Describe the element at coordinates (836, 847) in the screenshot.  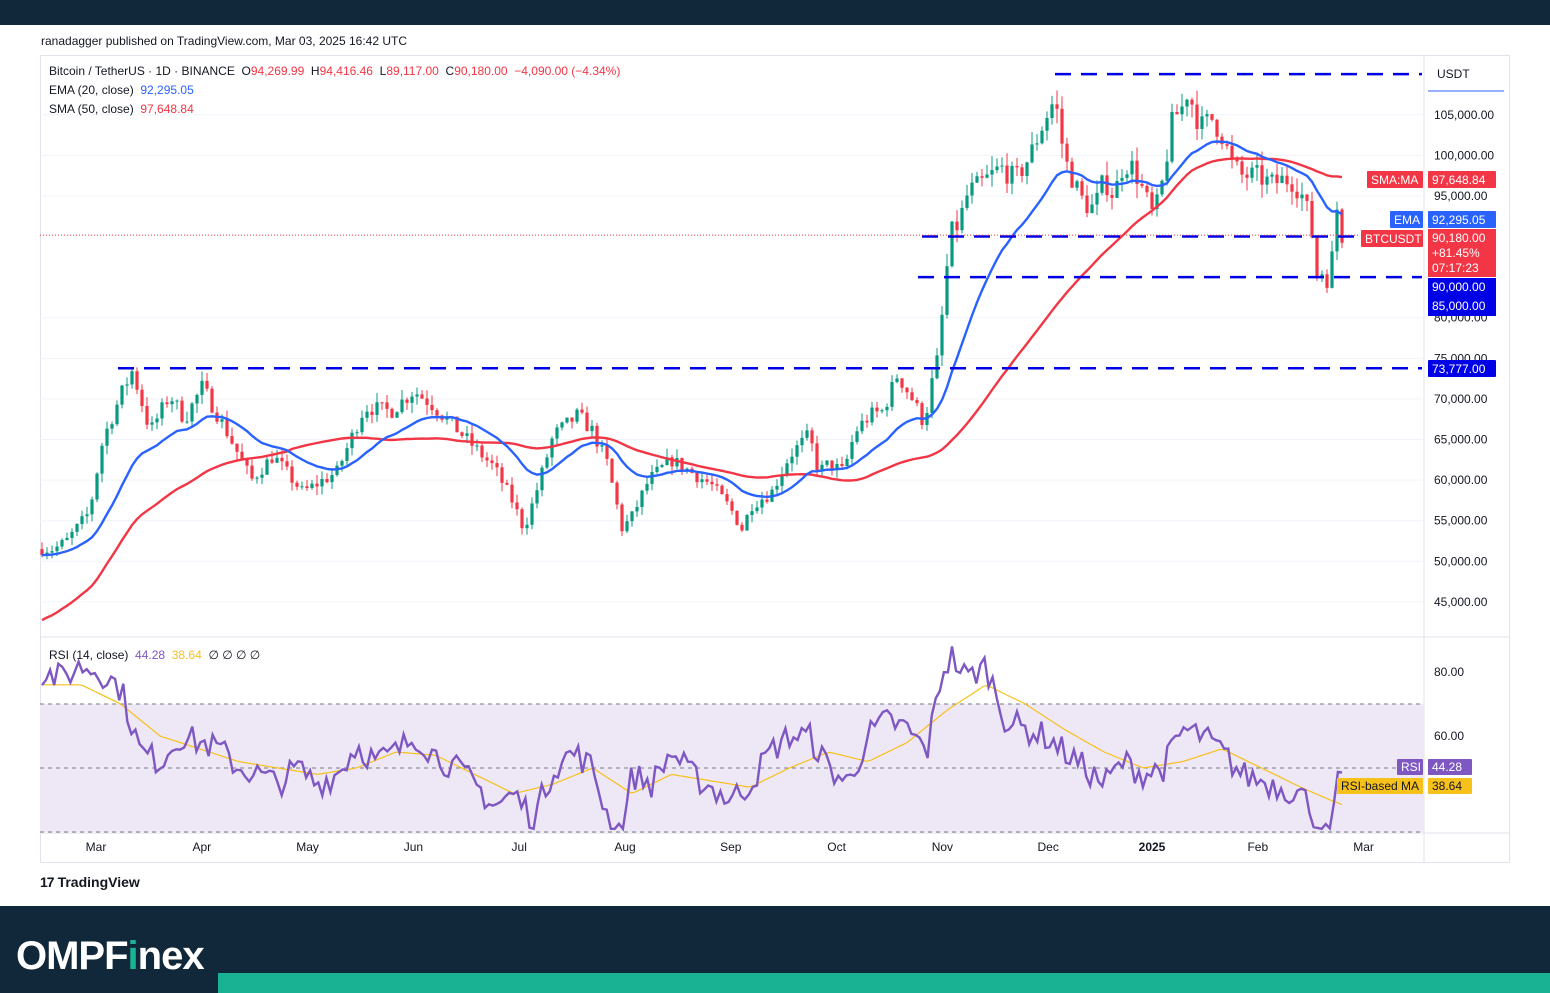
I see `time-tick-label: Oct` at that location.